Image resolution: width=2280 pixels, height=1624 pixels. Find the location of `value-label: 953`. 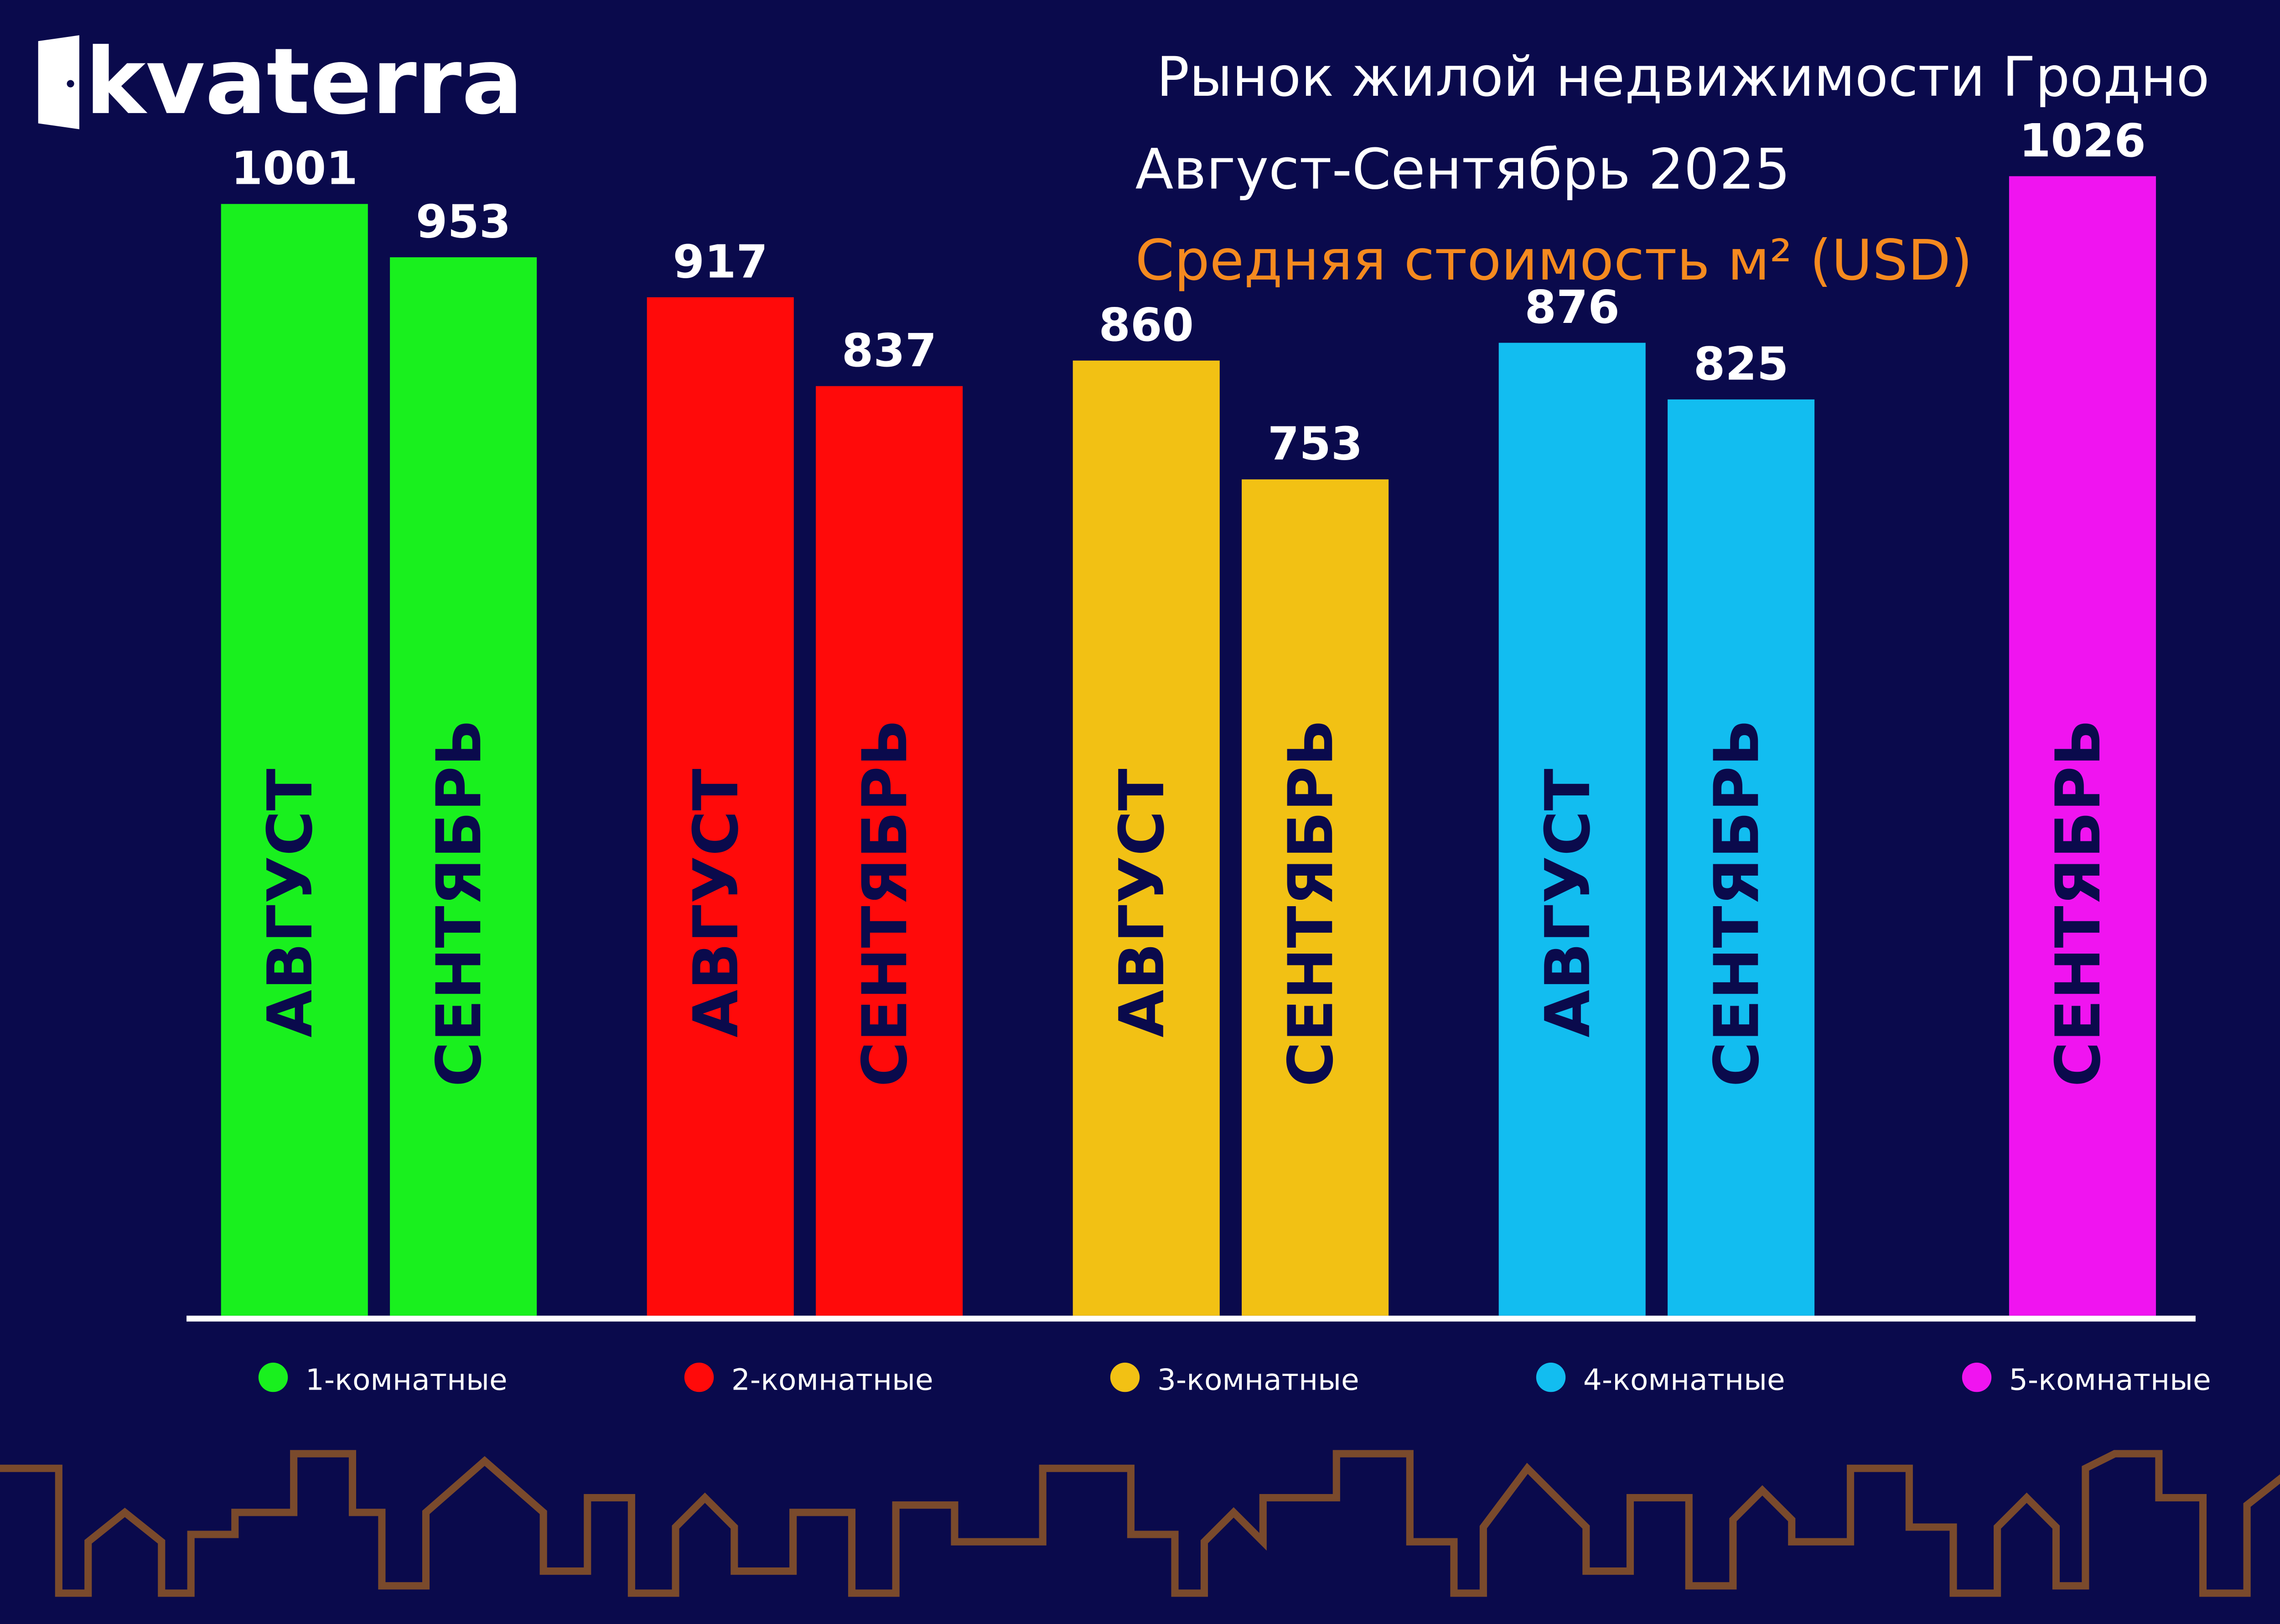

value-label: 953 is located at coordinates (464, 222).